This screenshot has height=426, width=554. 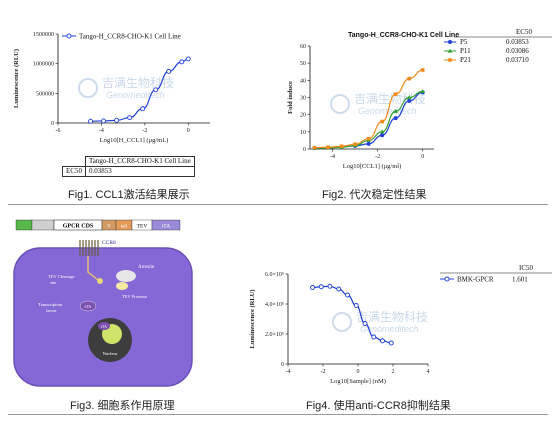 What do you see at coordinates (465, 60) in the screenshot?
I see `legend-label: P21` at bounding box center [465, 60].